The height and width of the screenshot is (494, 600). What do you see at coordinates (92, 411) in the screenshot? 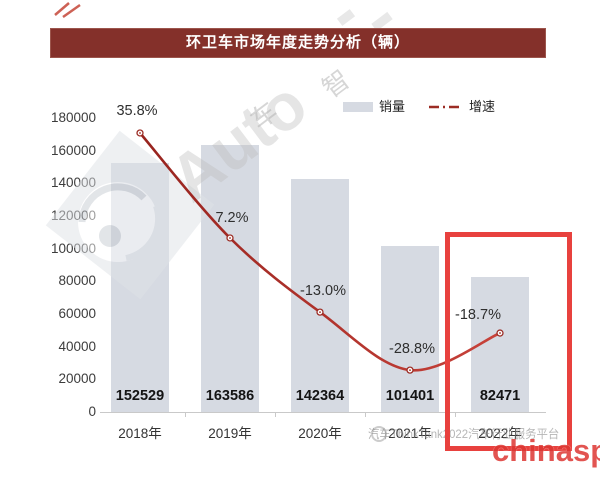
I see `y-axis-tick-label: 0` at bounding box center [92, 411].